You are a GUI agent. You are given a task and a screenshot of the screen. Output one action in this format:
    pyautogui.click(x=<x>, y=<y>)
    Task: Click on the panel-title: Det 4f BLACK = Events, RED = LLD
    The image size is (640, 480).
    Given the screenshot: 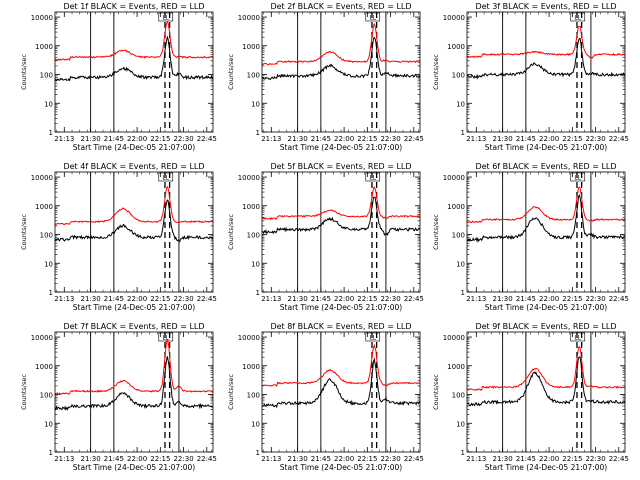 What is the action you would take?
    pyautogui.click(x=133, y=166)
    